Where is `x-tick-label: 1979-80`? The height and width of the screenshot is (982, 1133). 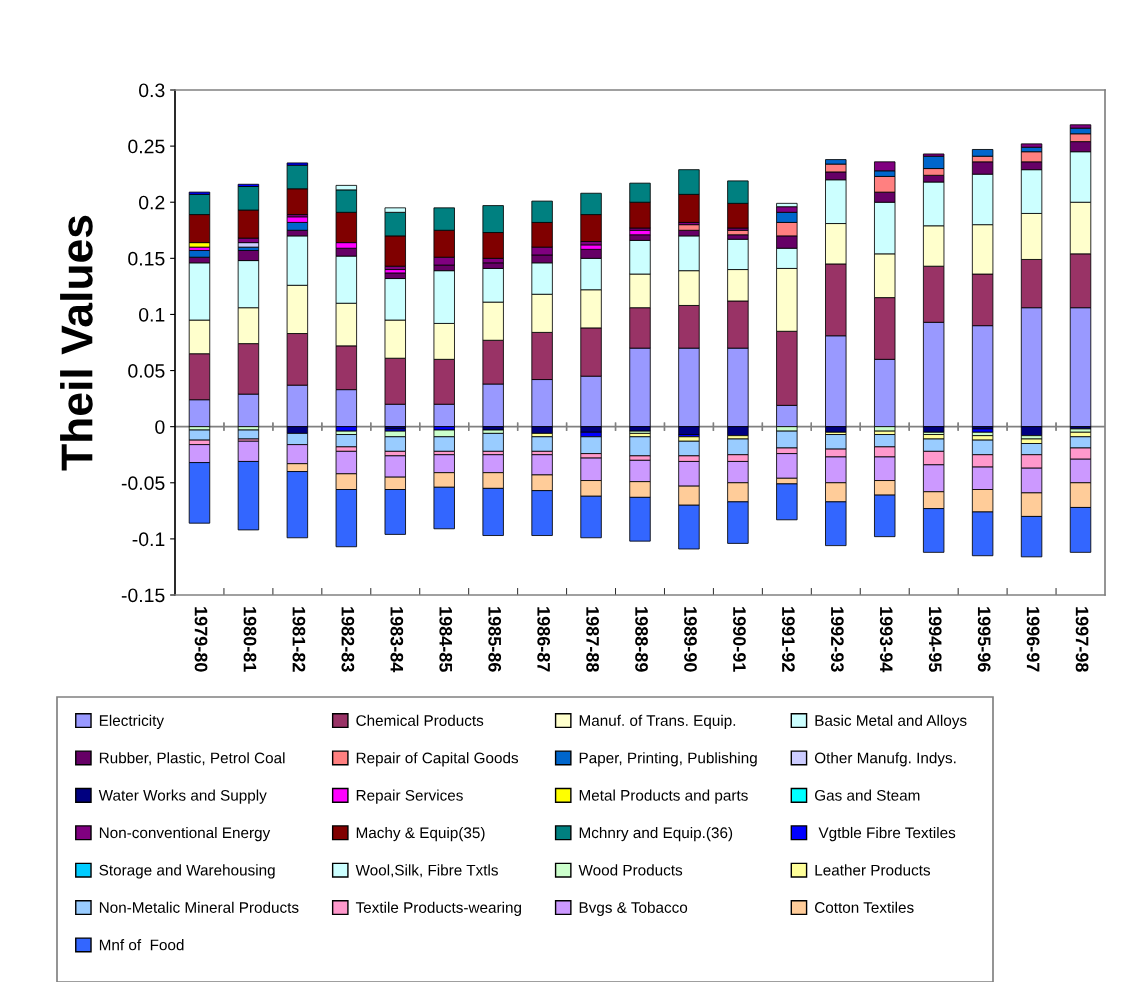
x-tick-label: 1979-80 is located at coordinates (201, 639).